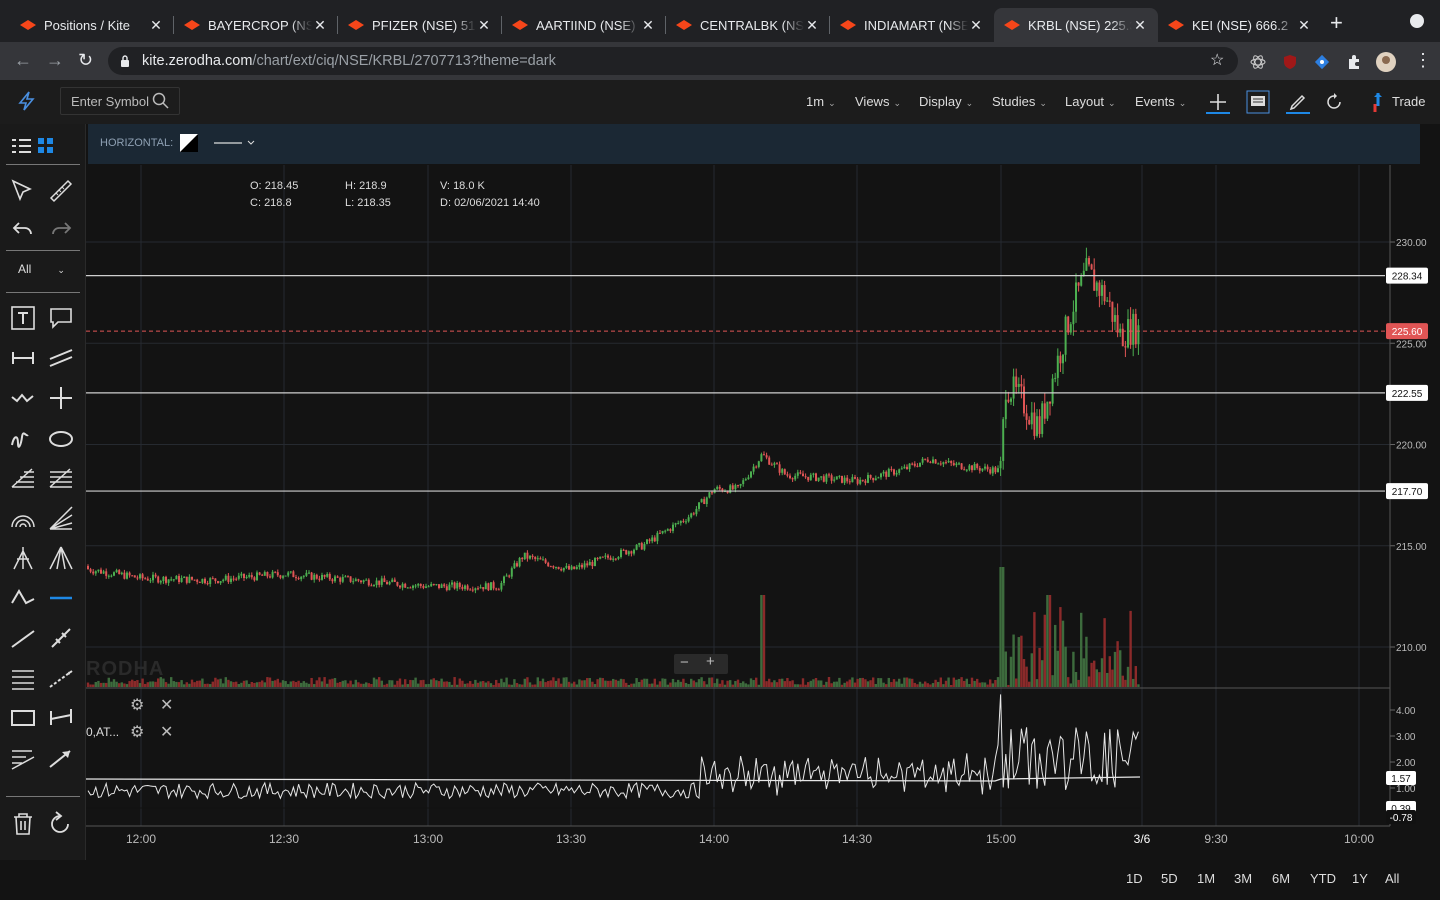  Describe the element at coordinates (420, 25) in the screenshot. I see `browser-tab: PFIZER (NSE) 517 ✕` at that location.